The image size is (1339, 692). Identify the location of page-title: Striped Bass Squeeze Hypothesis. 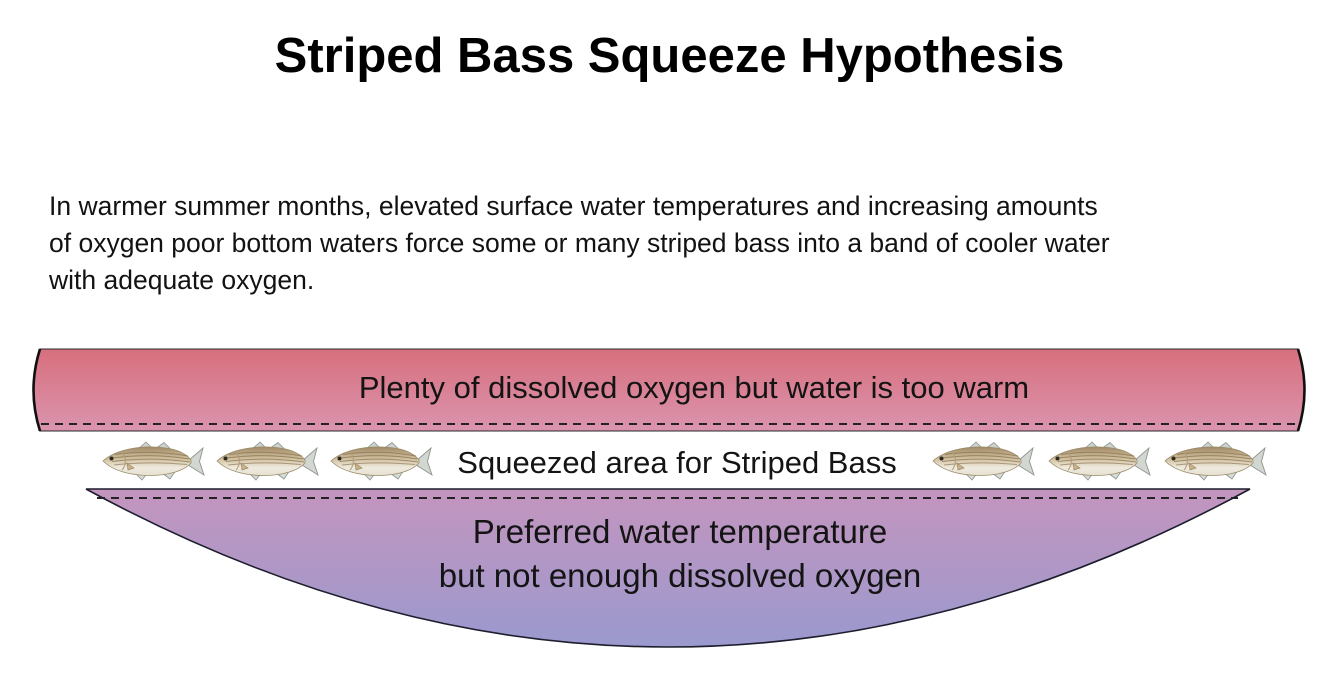
(669, 56).